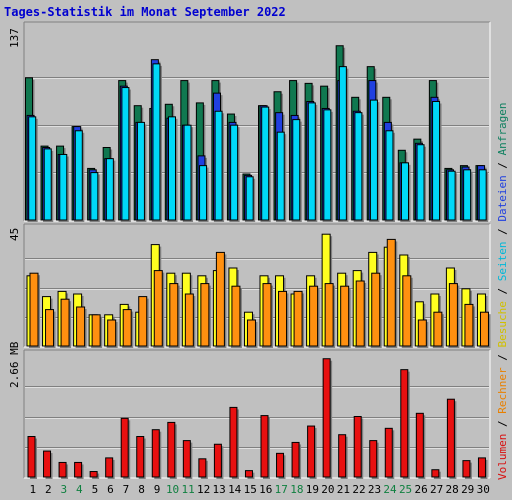  I want to click on day-label: 27, so click(436, 489).